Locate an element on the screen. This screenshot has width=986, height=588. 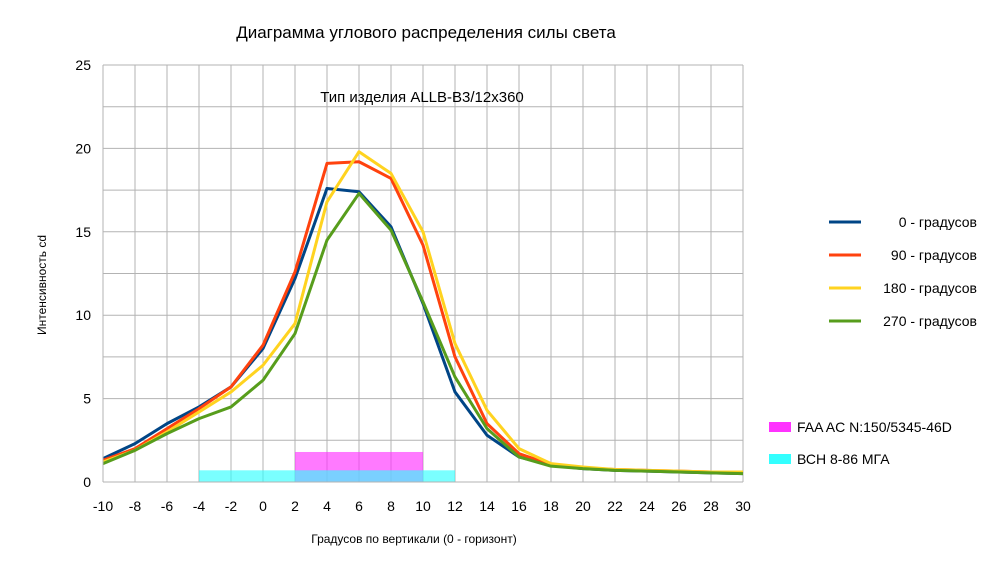
y-tick-label: 20 is located at coordinates (83, 148).